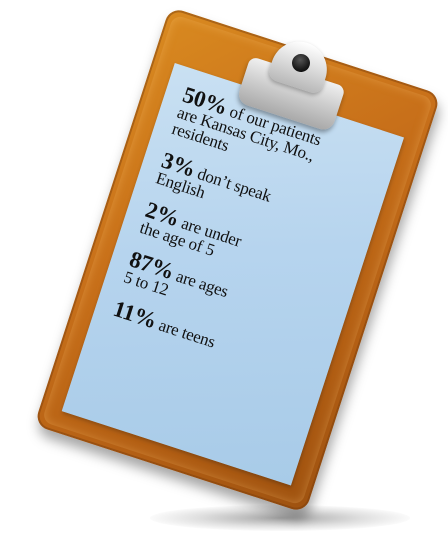  Describe the element at coordinates (185, 333) in the screenshot. I see `stat-text: are teens` at that location.